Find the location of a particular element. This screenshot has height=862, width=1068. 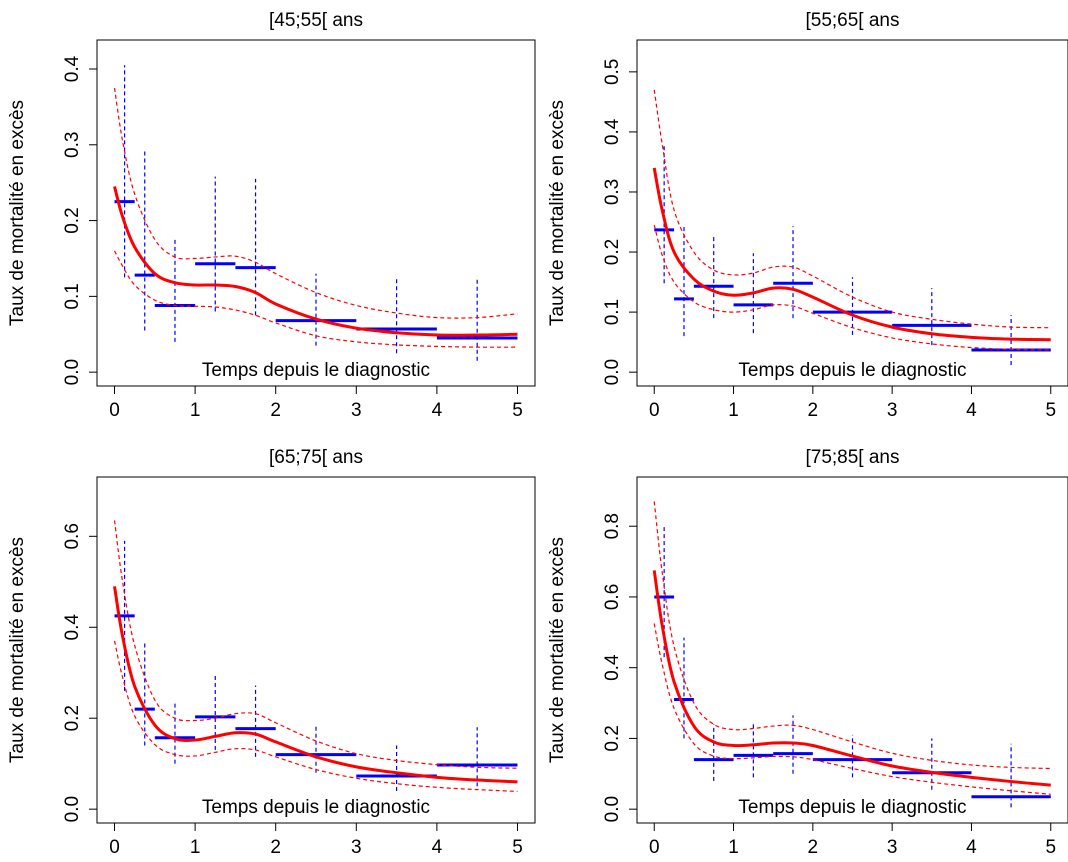

panel-title: [45;55[ ans is located at coordinates (316, 20).